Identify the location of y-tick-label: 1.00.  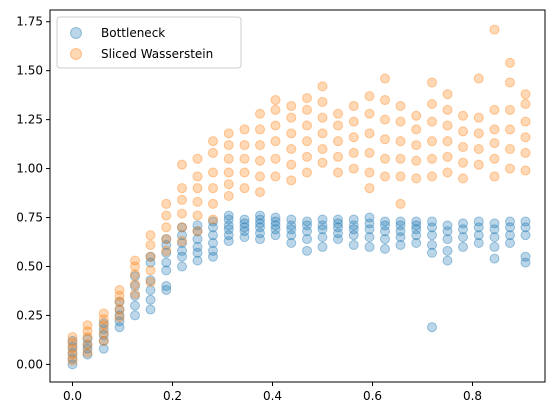
(29, 169).